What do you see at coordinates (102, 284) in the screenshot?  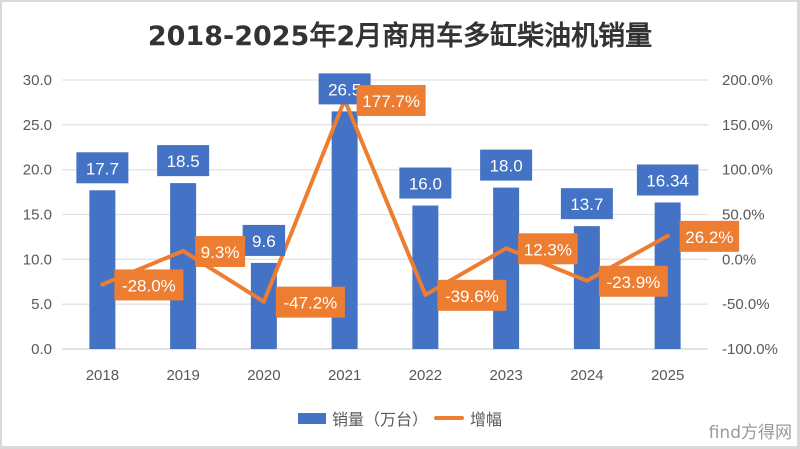 I see `growth-point-2018` at bounding box center [102, 284].